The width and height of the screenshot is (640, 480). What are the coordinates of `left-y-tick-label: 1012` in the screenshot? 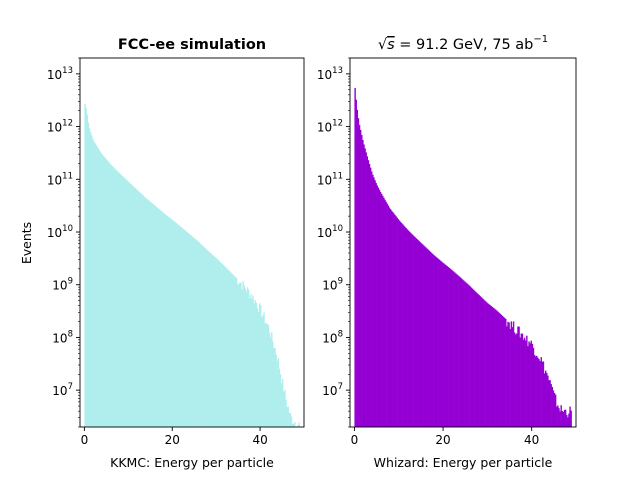 It's located at (60, 127).